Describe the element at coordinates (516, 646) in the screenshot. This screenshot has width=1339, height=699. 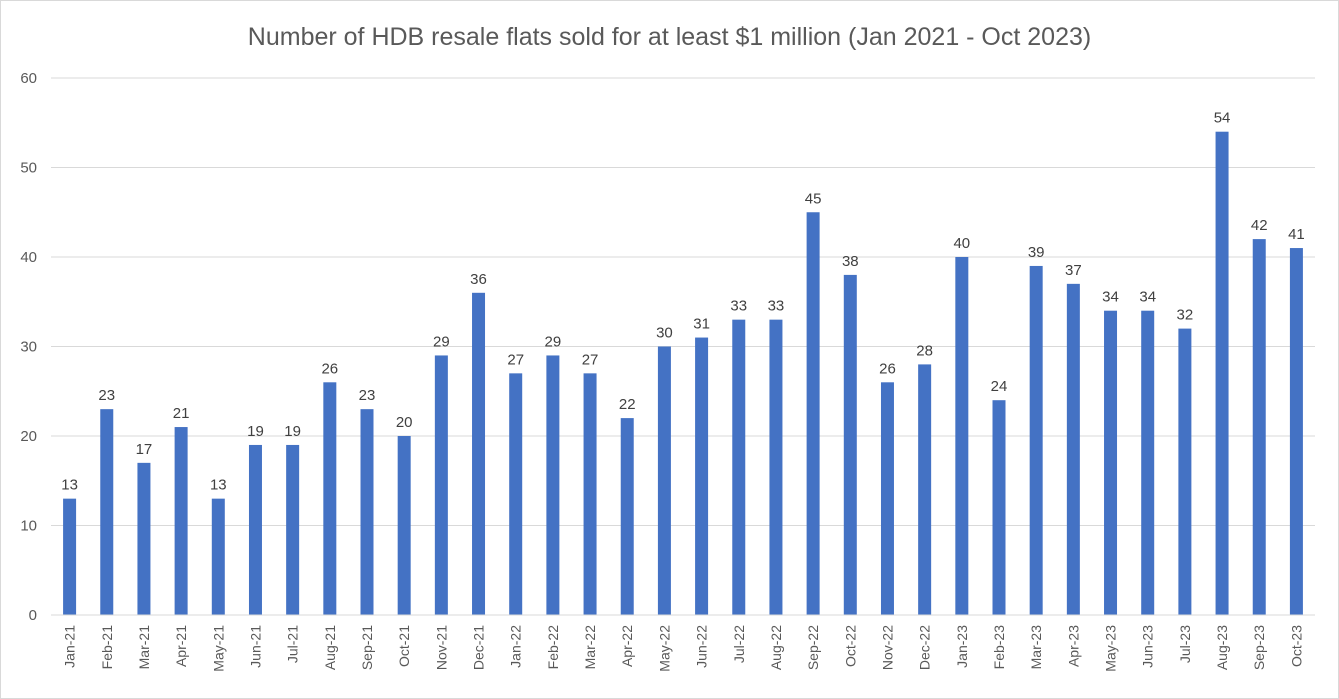
I see `x-tick-label: Jan-22` at that location.